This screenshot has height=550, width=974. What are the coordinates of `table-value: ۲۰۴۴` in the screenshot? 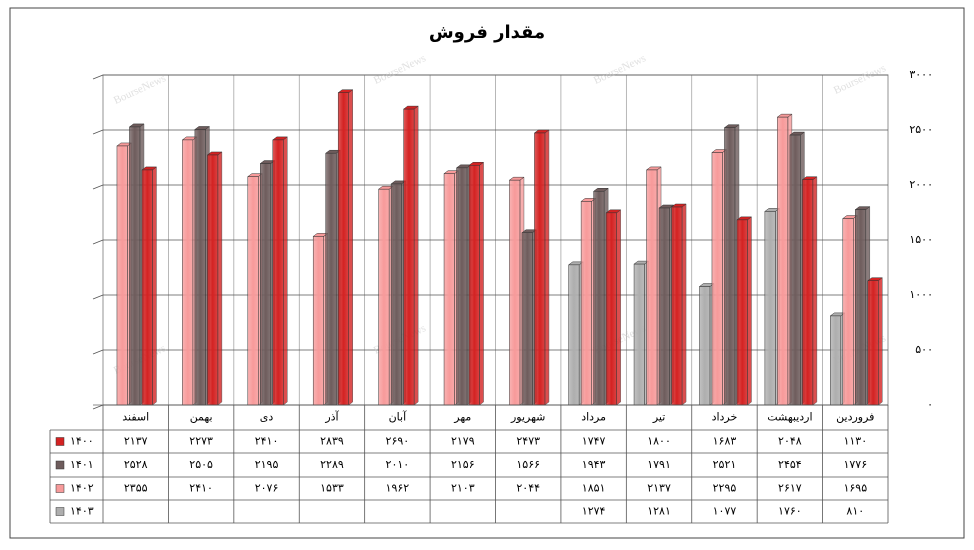 It's located at (528, 488).